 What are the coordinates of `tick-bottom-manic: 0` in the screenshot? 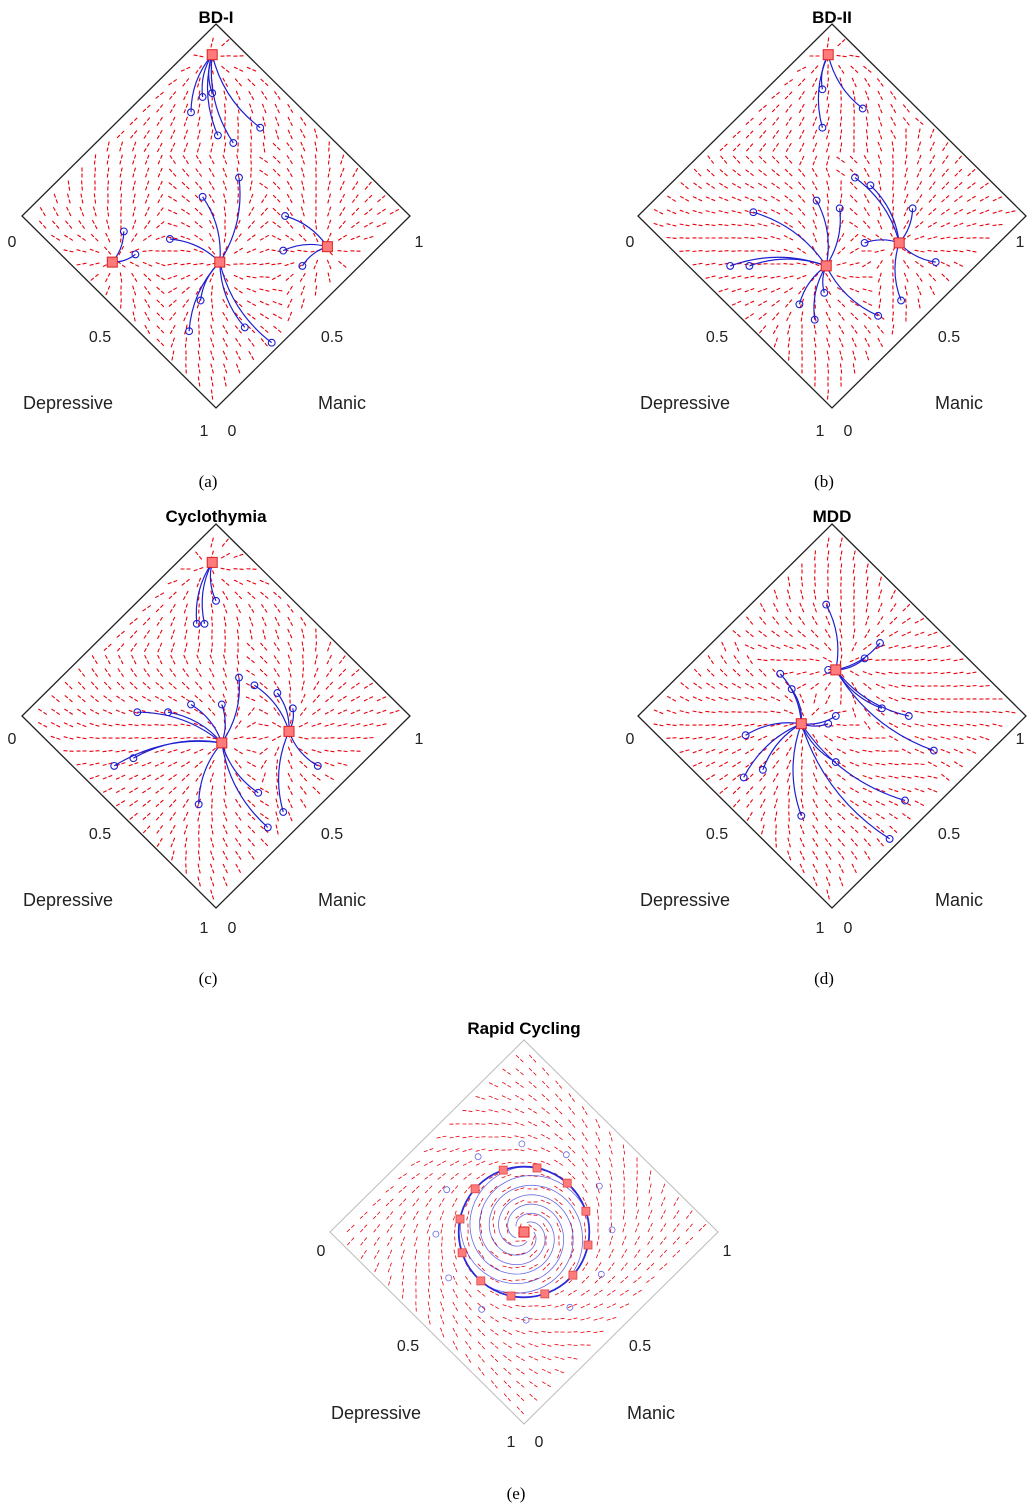 It's located at (539, 1442).